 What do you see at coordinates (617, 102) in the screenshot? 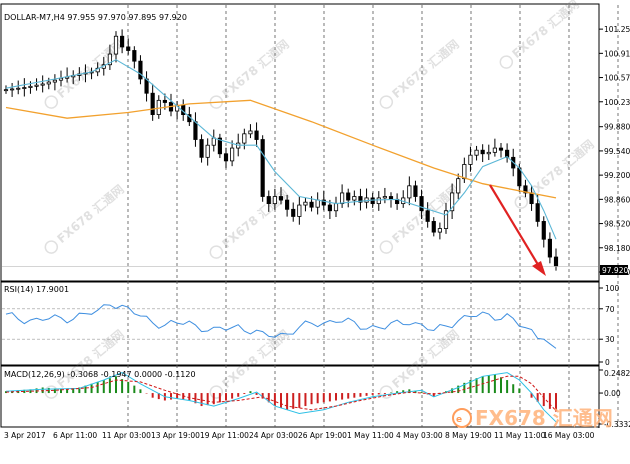
I see `y-tick-label: 100.230` at bounding box center [617, 102].